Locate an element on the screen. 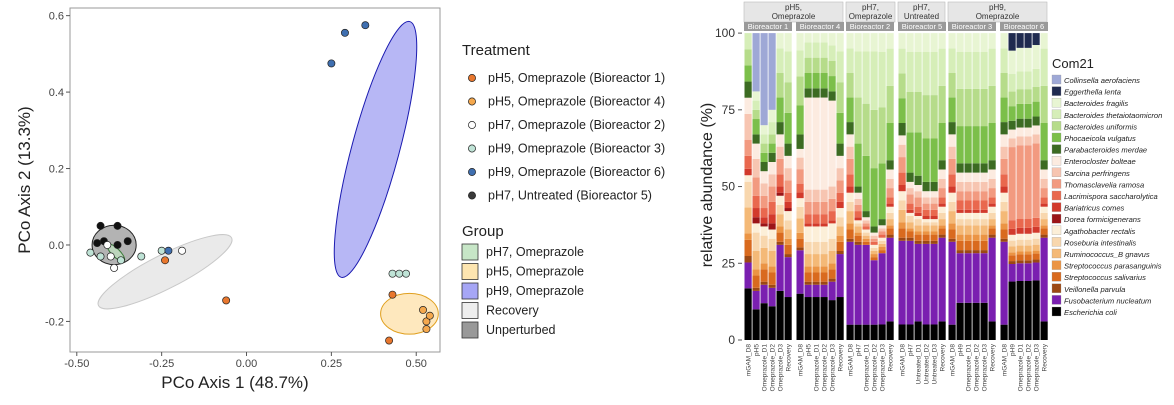 The image size is (1174, 405). legend-treatment-label: pH5, Omeprazole (Bioreactor 4) is located at coordinates (576, 102).